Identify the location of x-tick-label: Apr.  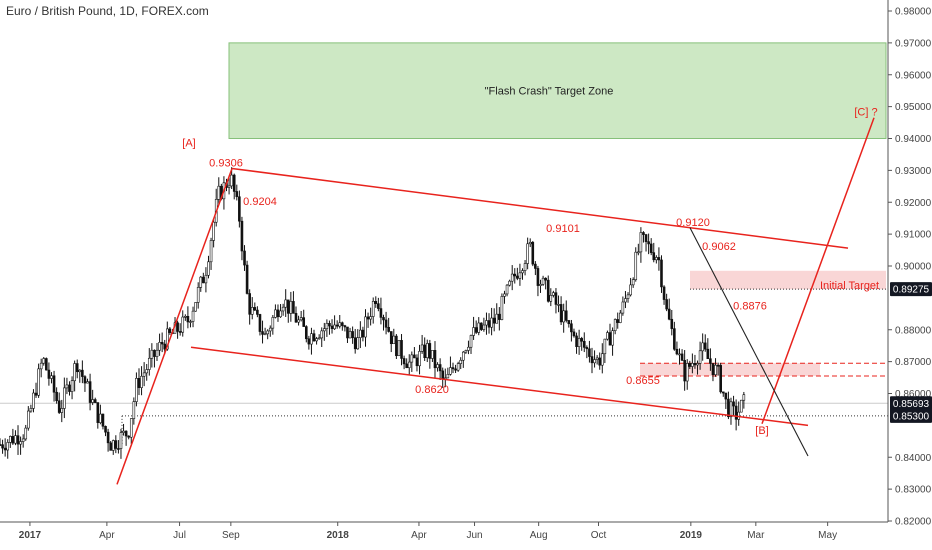
(107, 535).